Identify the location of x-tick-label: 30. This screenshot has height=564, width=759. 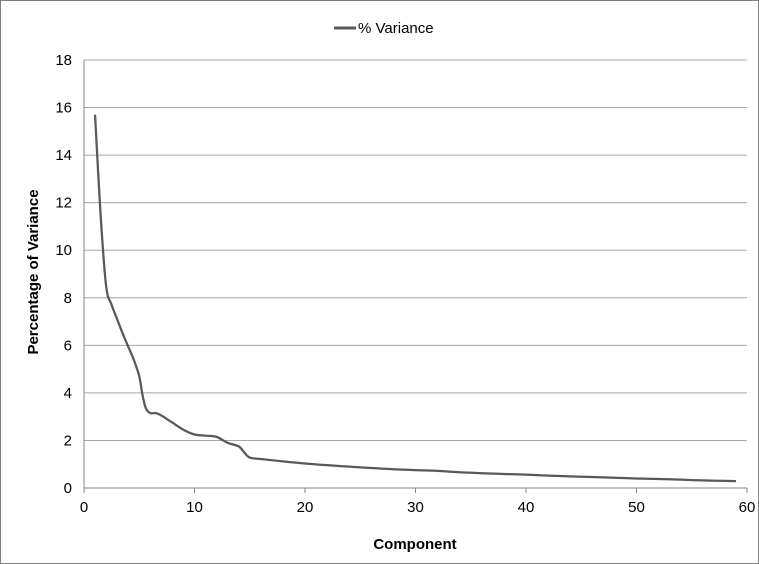
(415, 507).